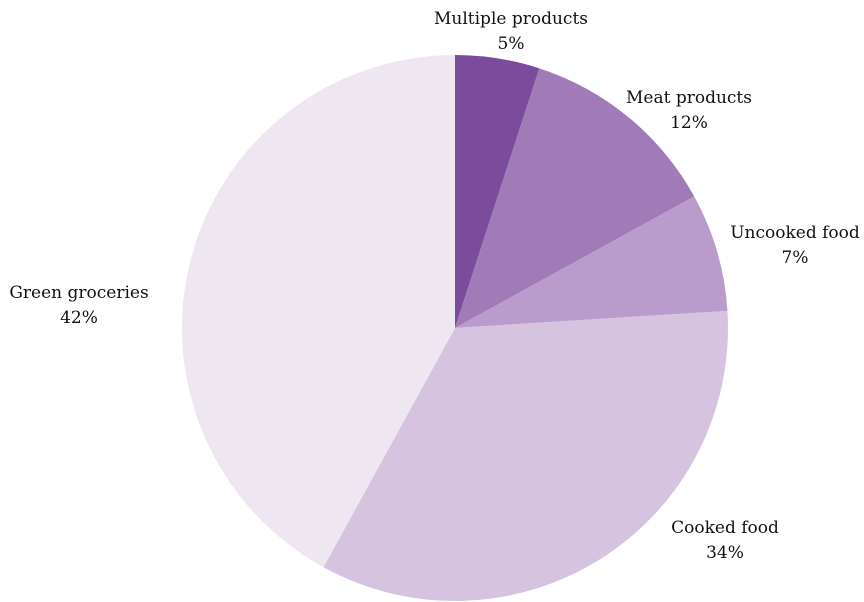 Image resolution: width=864 pixels, height=602 pixels. Describe the element at coordinates (795, 258) in the screenshot. I see `slice-value-label: 7%` at that location.